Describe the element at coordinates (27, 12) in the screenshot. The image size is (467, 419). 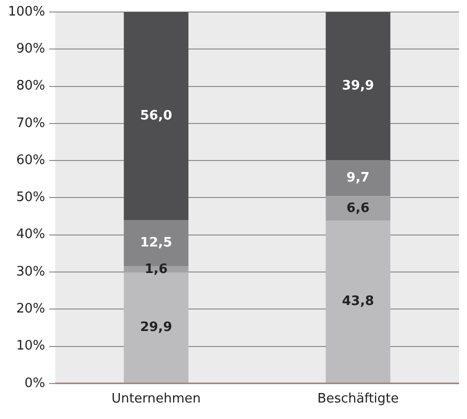
I see `y-tick-label: 100%` at that location.